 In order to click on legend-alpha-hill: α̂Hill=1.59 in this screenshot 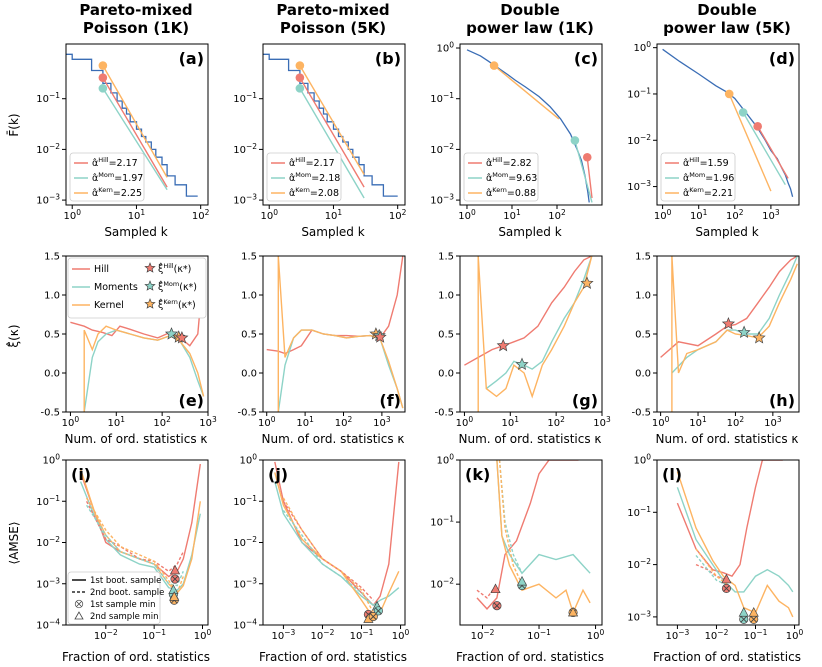, I will do `click(706, 162)`.